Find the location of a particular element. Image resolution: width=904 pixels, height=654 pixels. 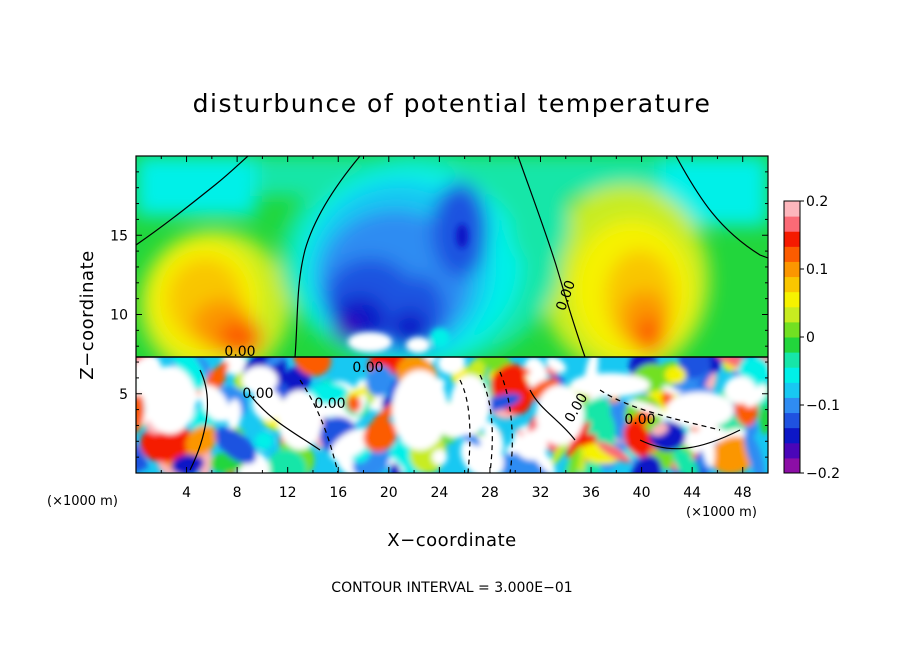

y-tick-label: 5 is located at coordinates (123, 395).